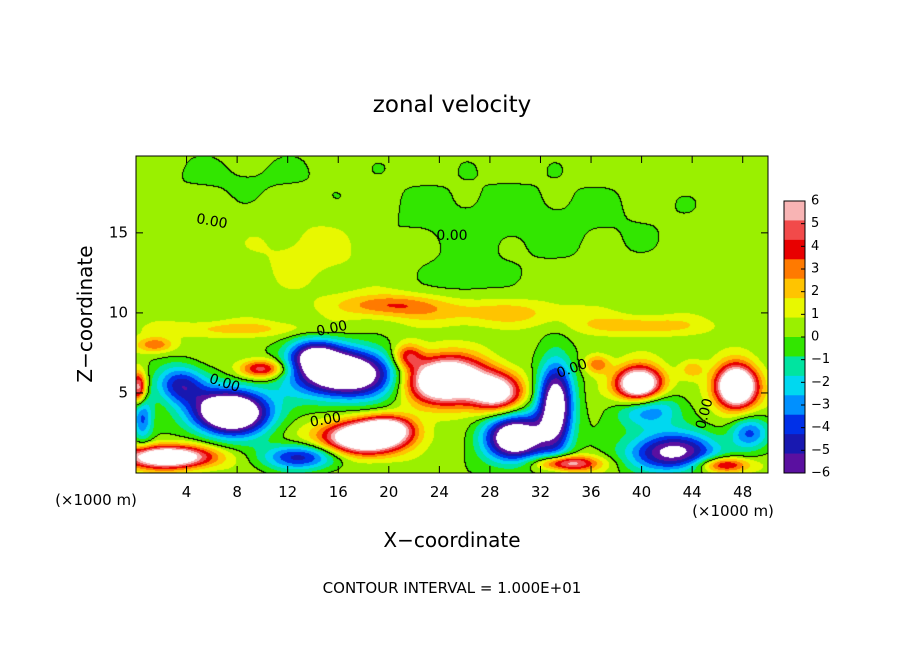 The width and height of the screenshot is (904, 658). Describe the element at coordinates (641, 492) in the screenshot. I see `x-tick-label: 40` at that location.